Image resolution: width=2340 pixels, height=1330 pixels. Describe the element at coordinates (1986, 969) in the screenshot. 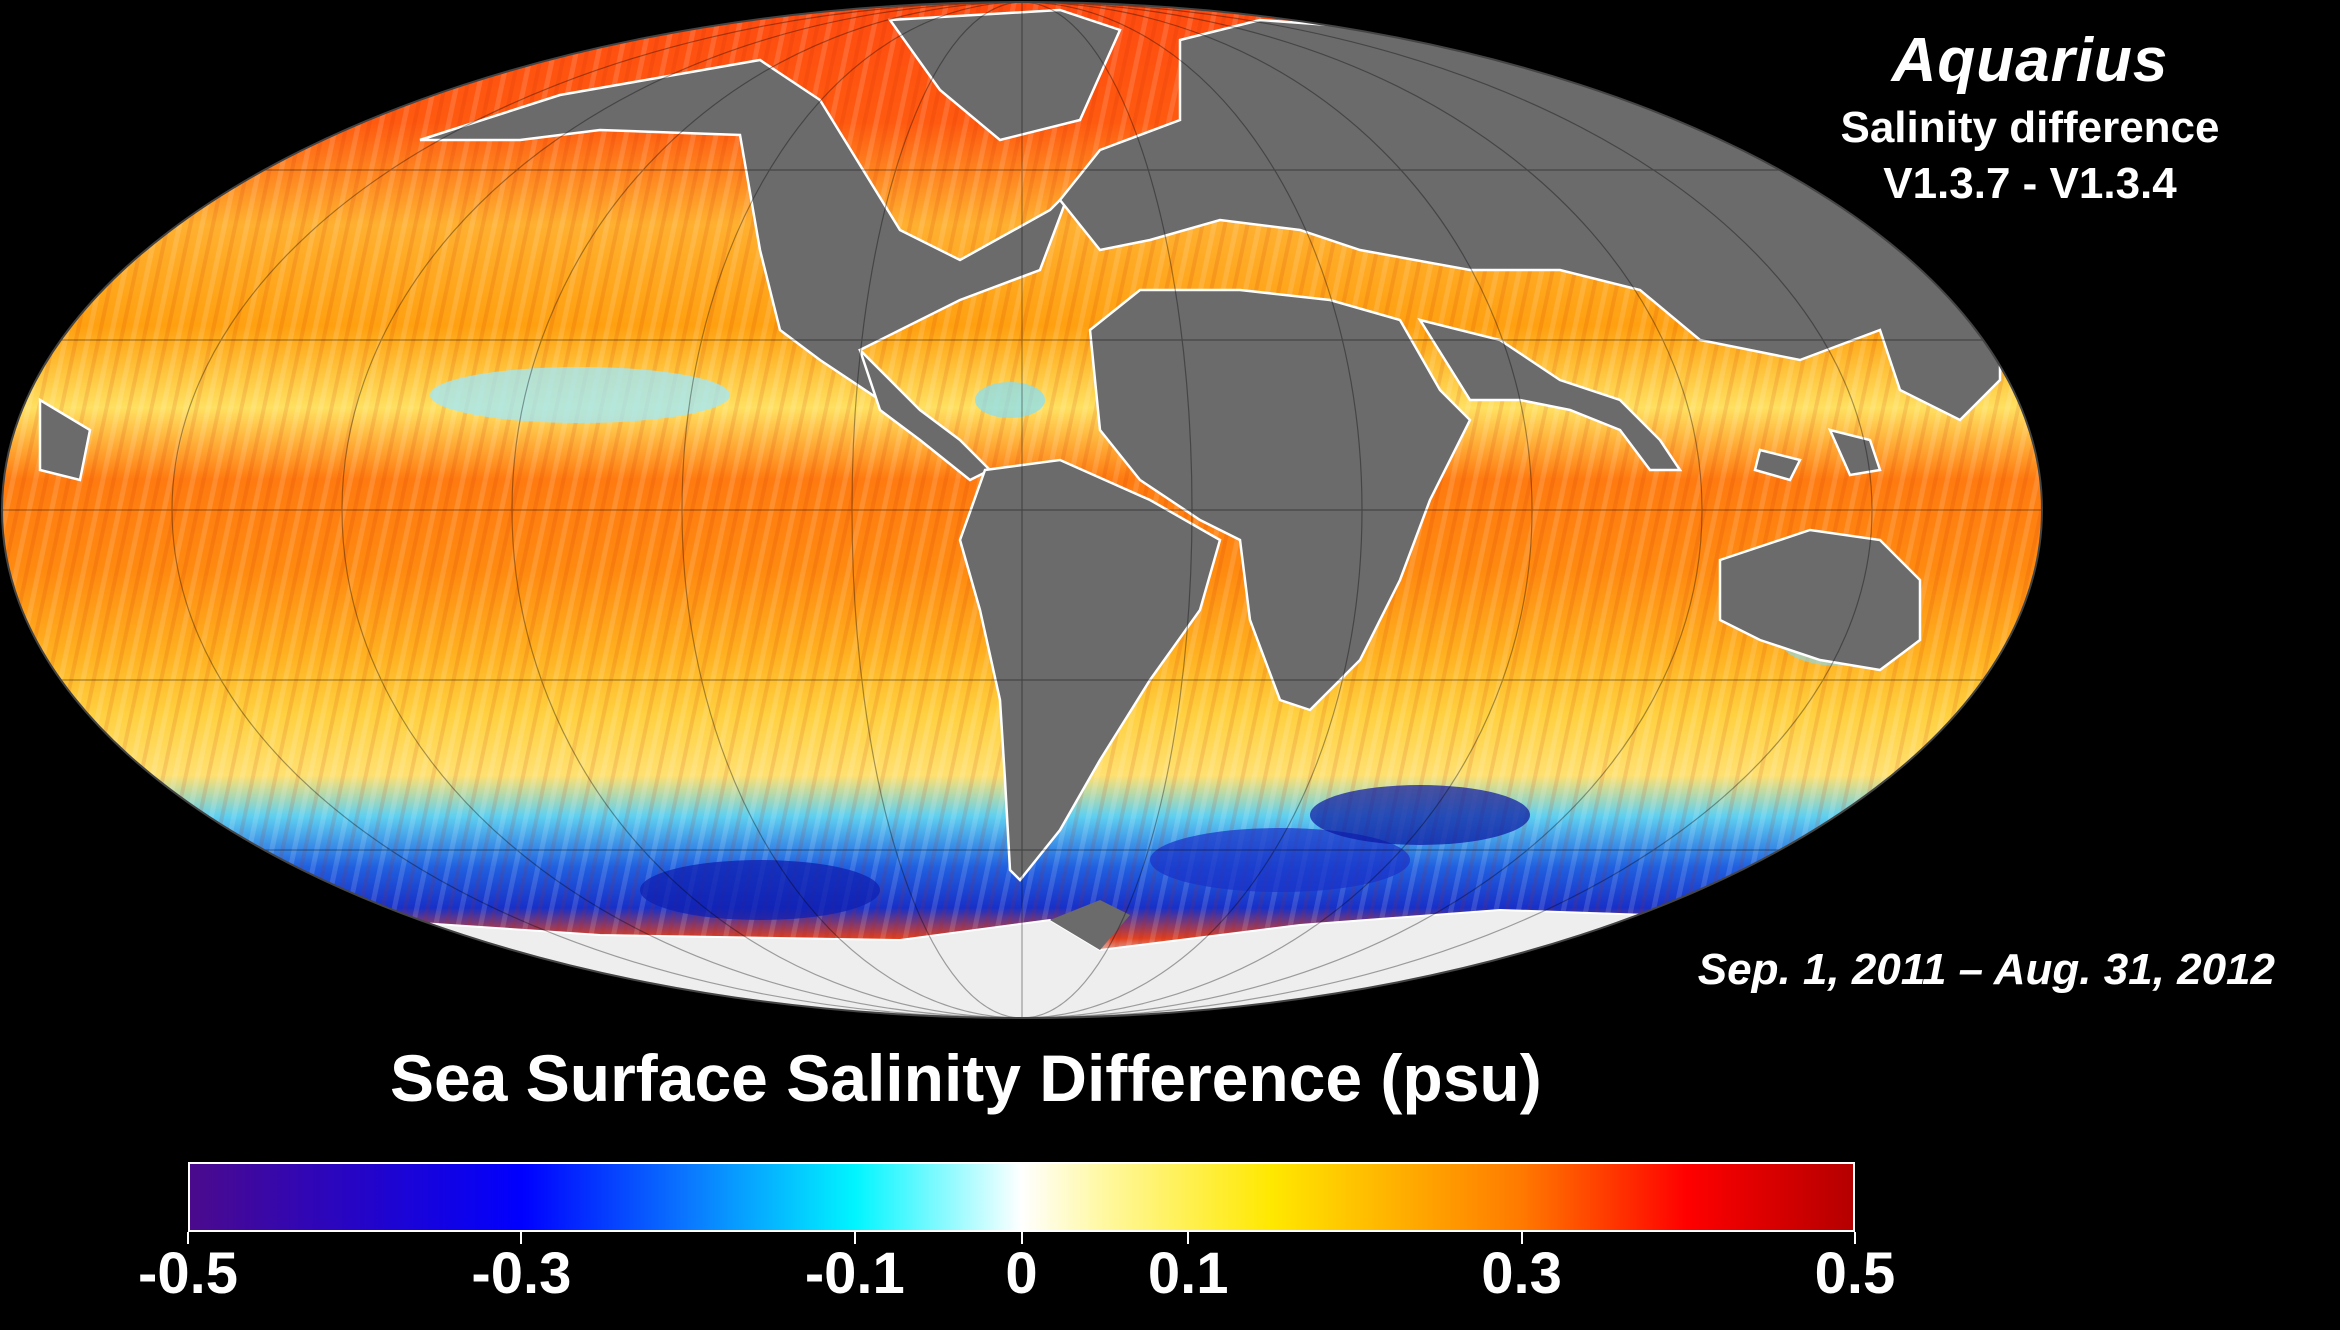

I see `date-range: Sep. 1, 2011 – Aug. 31, 2012` at that location.